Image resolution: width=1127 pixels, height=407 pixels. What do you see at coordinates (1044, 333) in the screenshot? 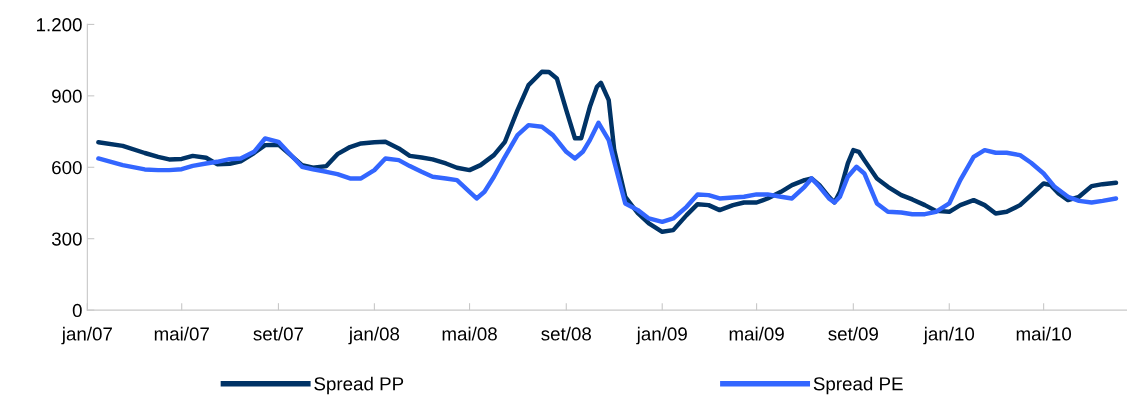
I see `x-tick-label: mai/10` at bounding box center [1044, 333].